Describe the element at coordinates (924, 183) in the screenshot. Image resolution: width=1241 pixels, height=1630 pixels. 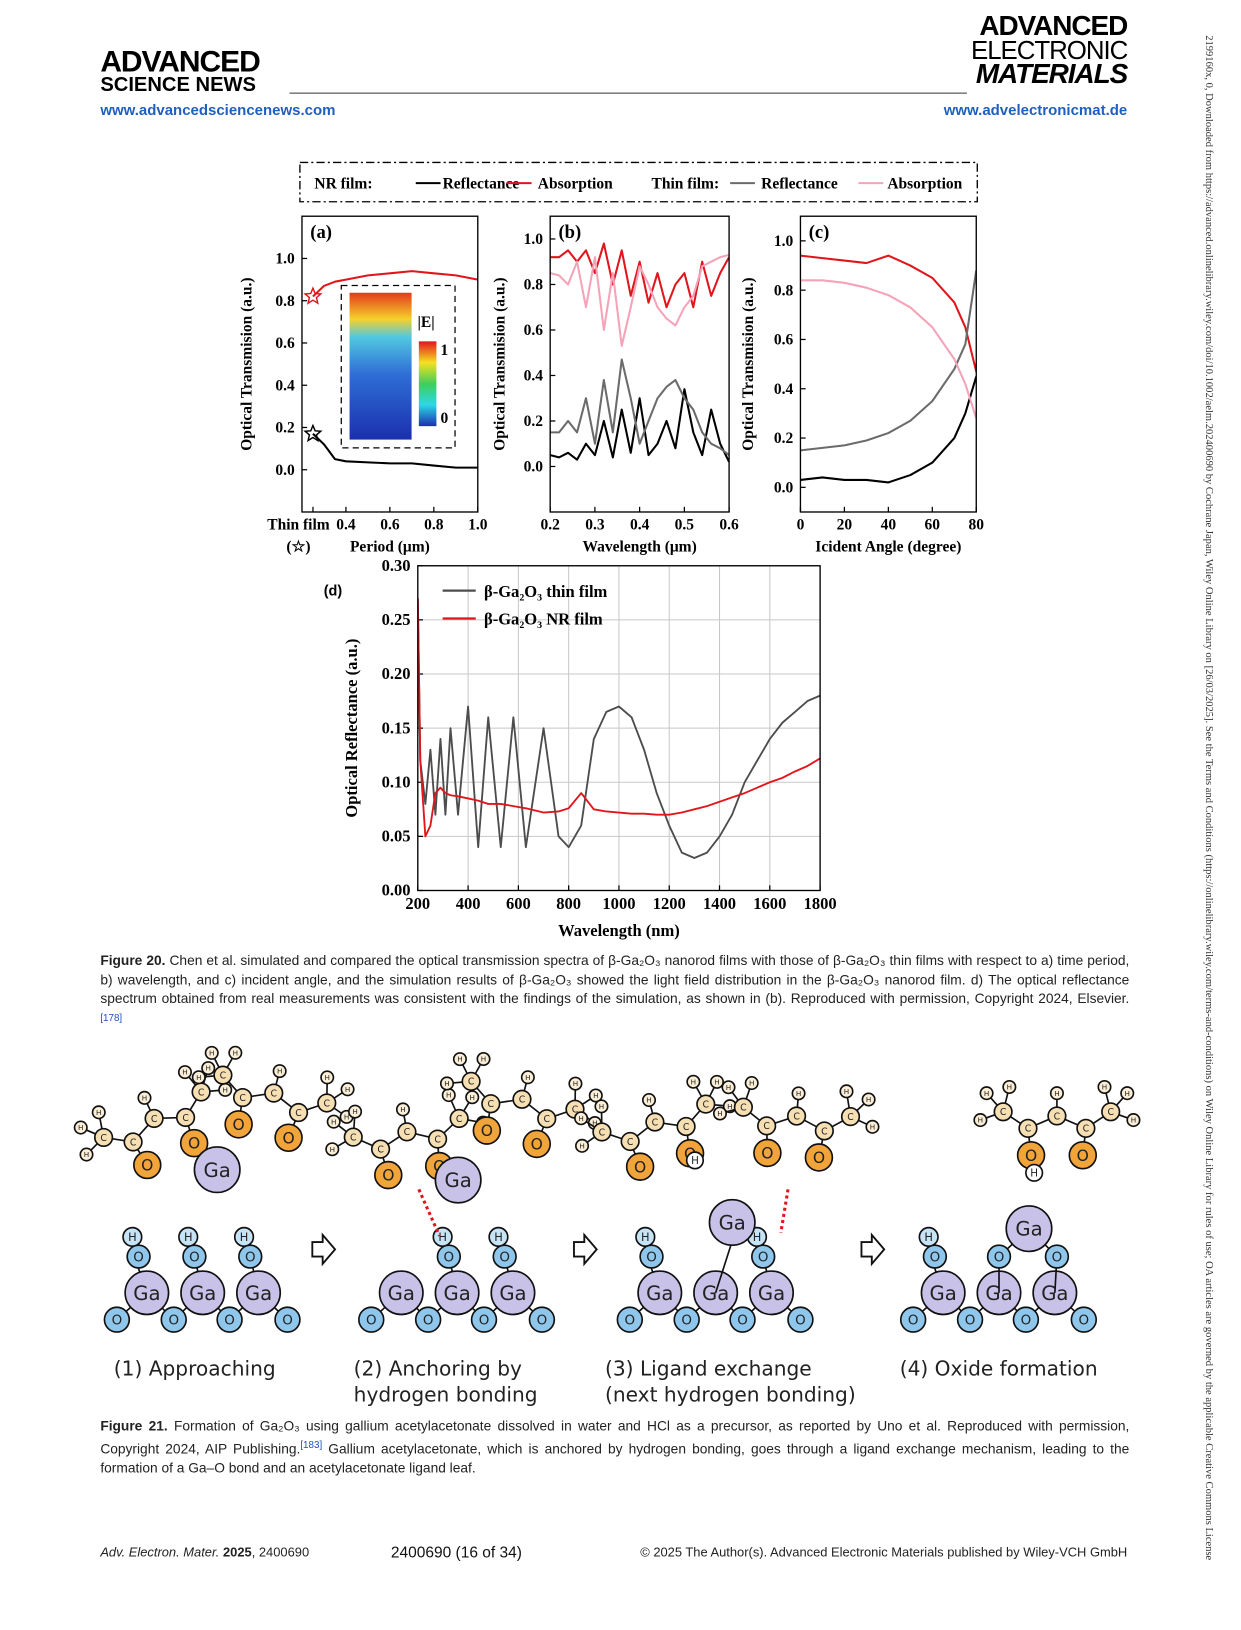
I see `legend-label: Absorption` at that location.